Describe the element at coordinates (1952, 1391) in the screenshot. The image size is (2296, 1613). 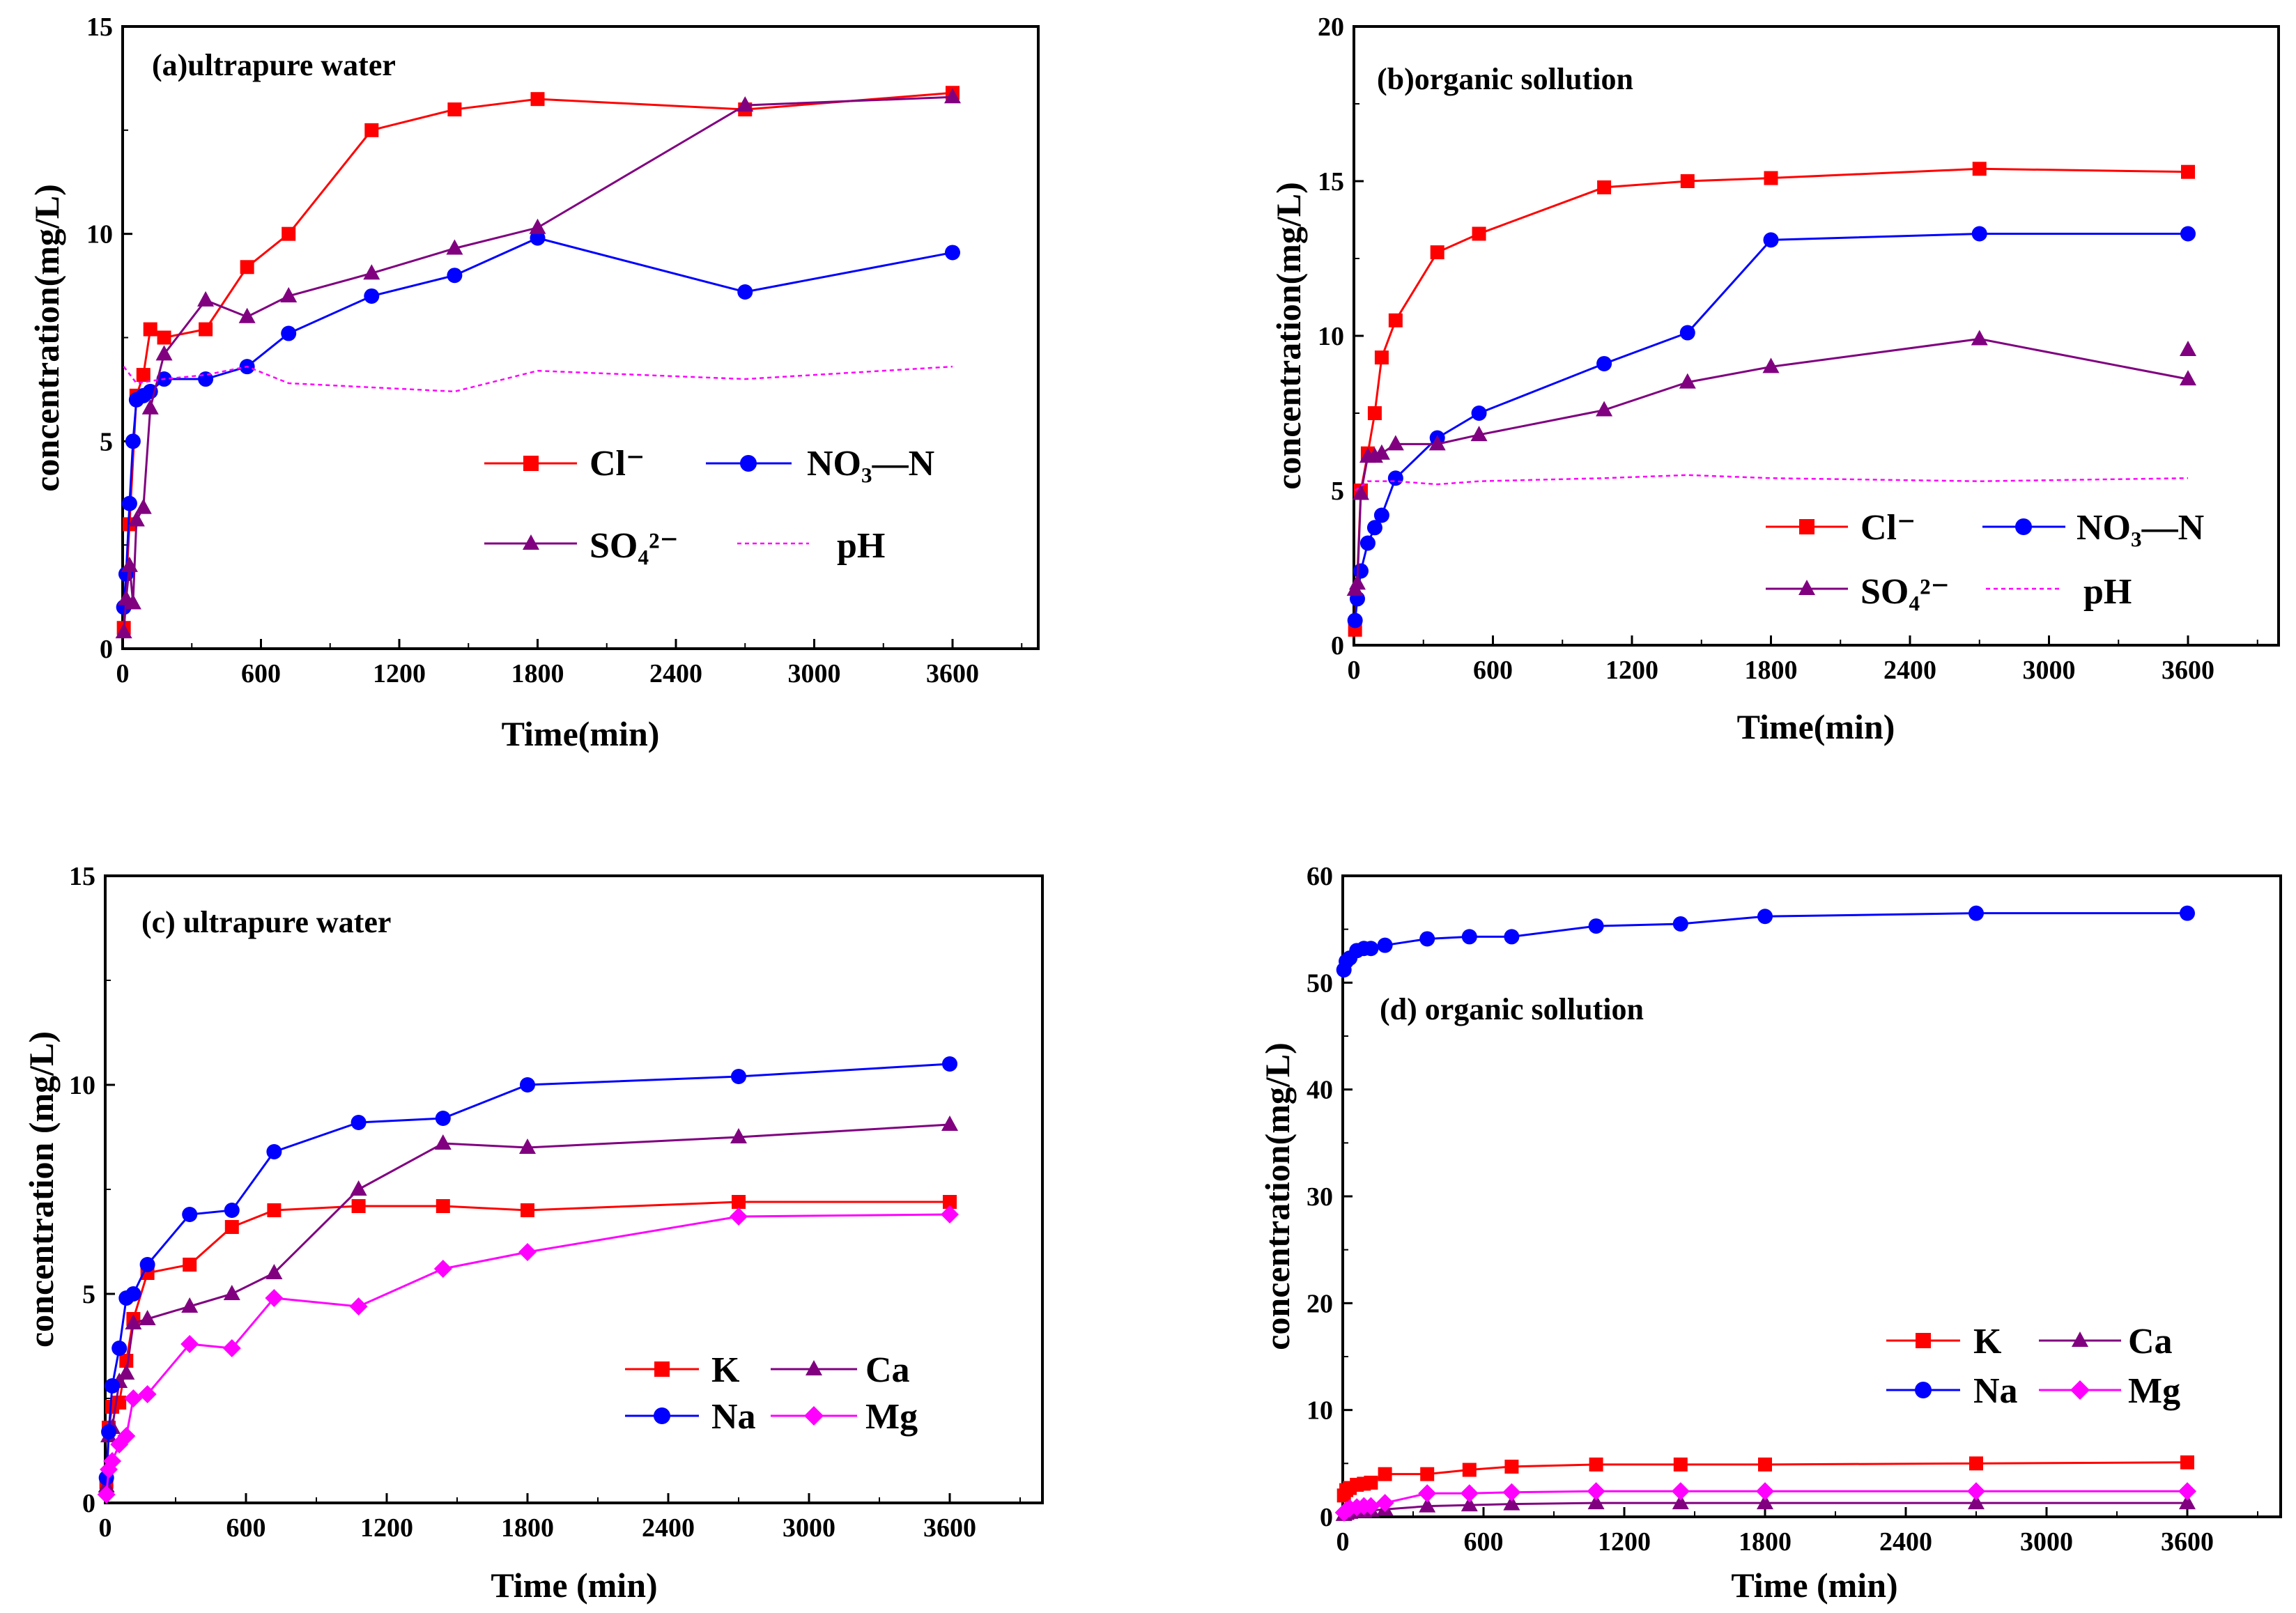
I see `legend-item-na: Na` at that location.